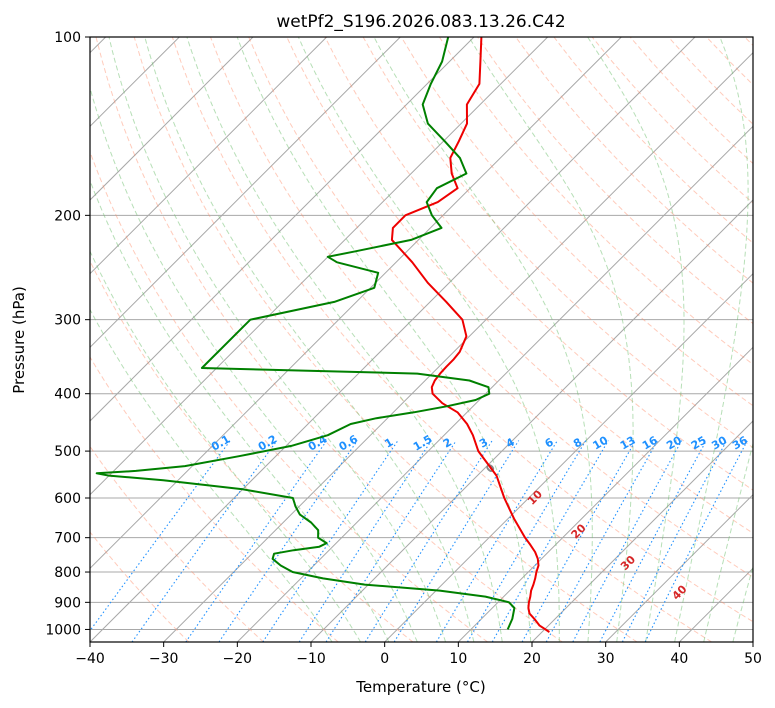 This screenshot has width=775, height=708. What do you see at coordinates (67, 603) in the screenshot?
I see `y-tick-label: 900` at bounding box center [67, 603].